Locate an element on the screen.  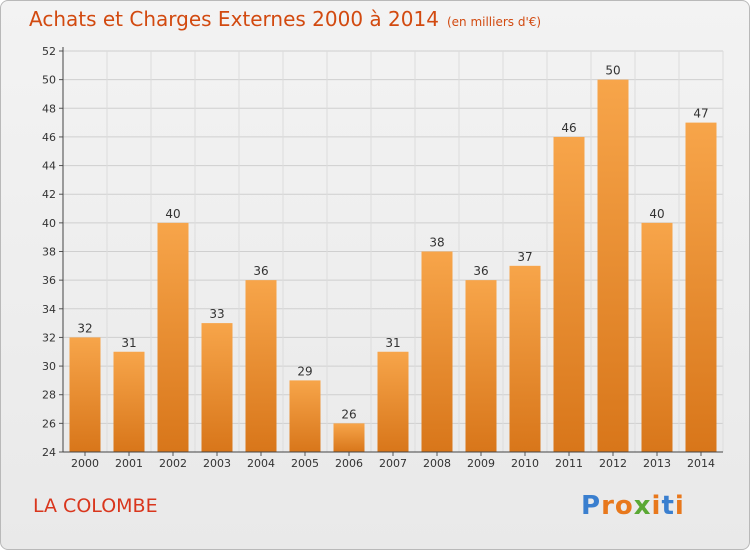
y-tick-label: 34 is located at coordinates (49, 309).